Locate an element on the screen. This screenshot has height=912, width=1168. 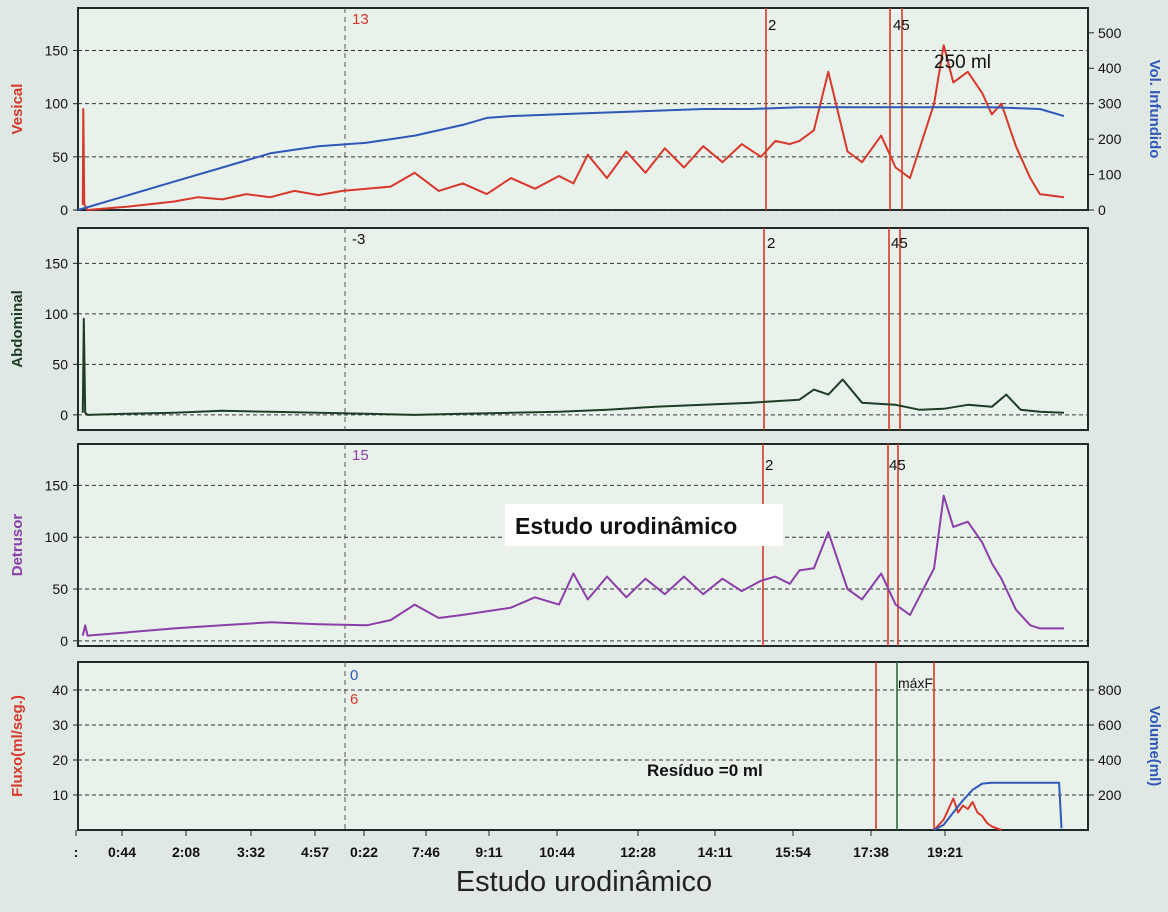
series-line-volume is located at coordinates (998, 806).